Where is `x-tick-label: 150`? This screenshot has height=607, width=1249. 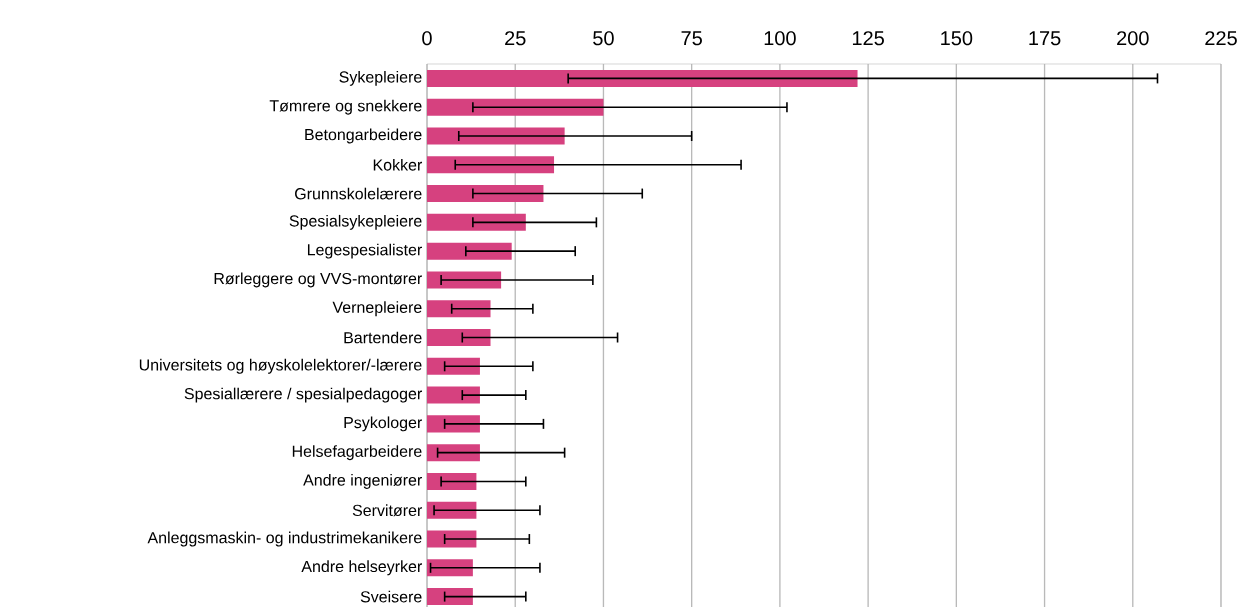 x-tick-label: 150 is located at coordinates (957, 38).